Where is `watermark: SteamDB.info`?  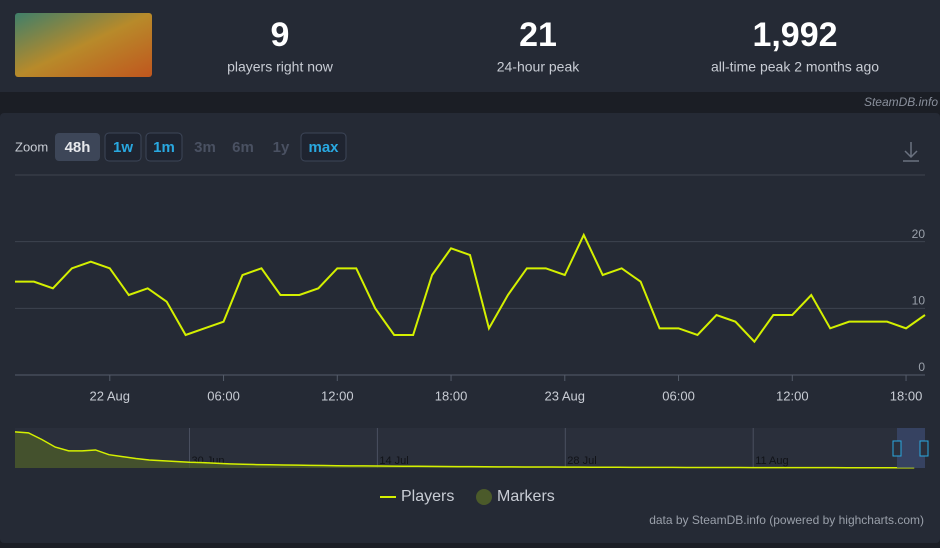
watermark: SteamDB.info is located at coordinates (901, 102).